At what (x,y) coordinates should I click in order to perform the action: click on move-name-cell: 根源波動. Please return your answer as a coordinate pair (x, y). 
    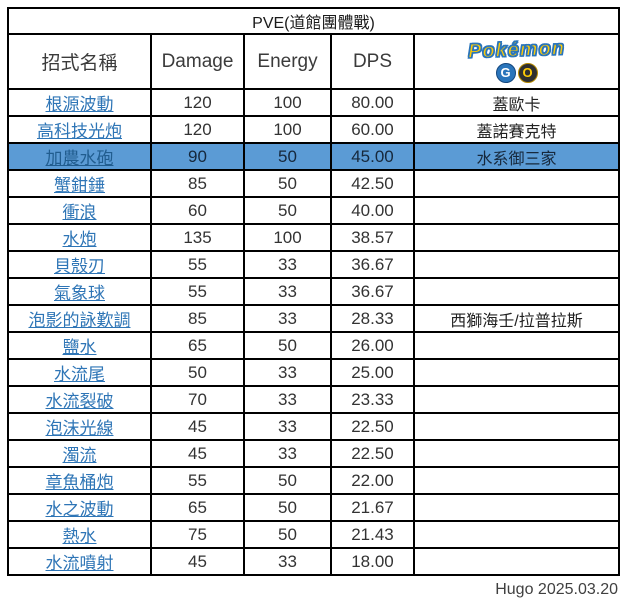
    Looking at the image, I should click on (79, 102).